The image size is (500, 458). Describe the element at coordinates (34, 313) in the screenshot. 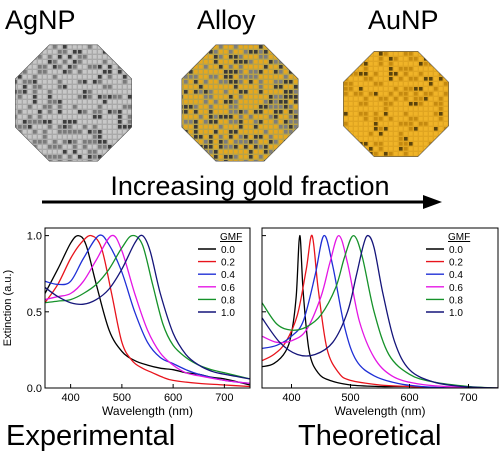

I see `exp-y-tick-label: 0.5` at that location.